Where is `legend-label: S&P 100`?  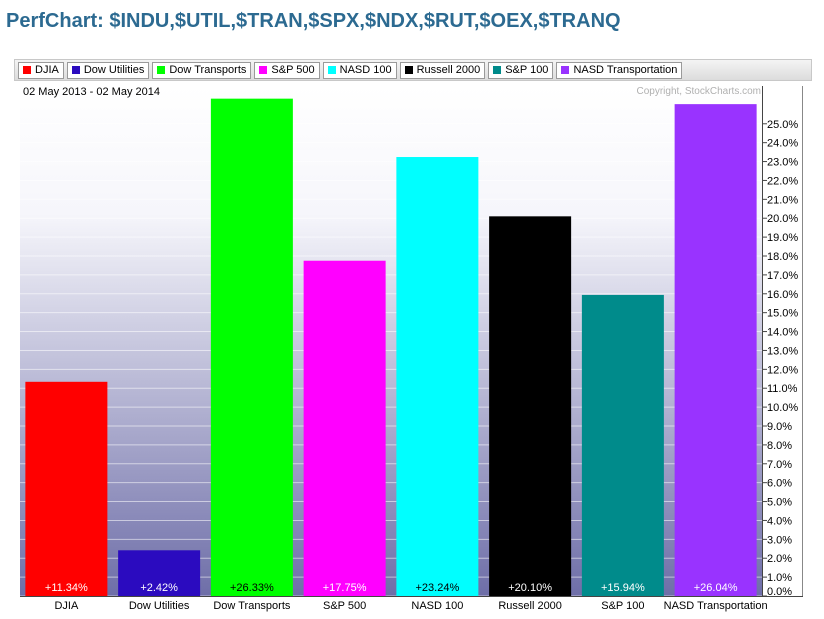 legend-label: S&P 100 is located at coordinates (527, 70).